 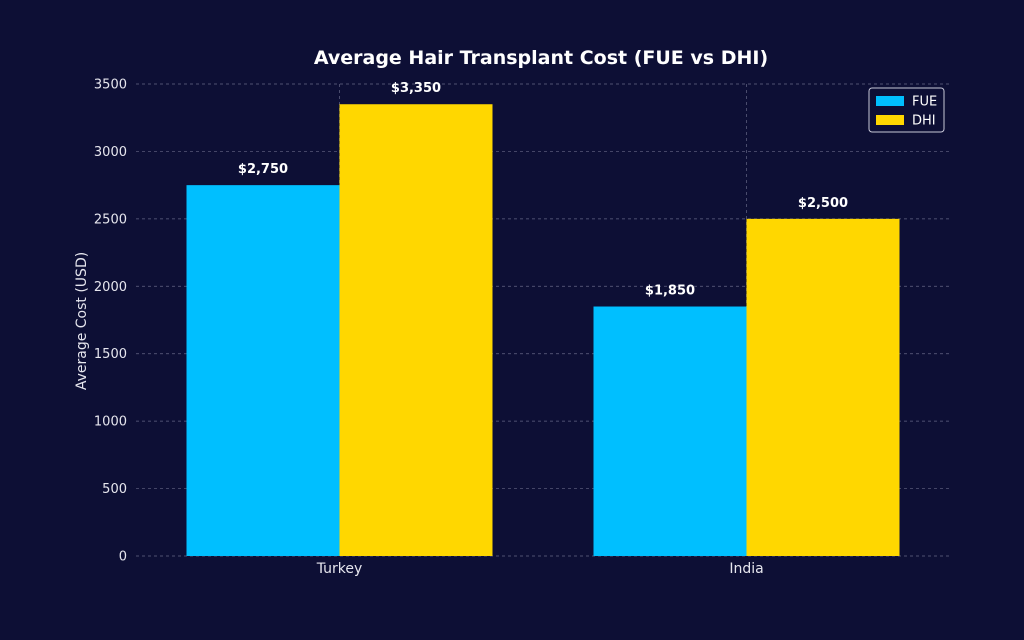 What do you see at coordinates (339, 569) in the screenshot?
I see `x-tick-label: Turkey` at bounding box center [339, 569].